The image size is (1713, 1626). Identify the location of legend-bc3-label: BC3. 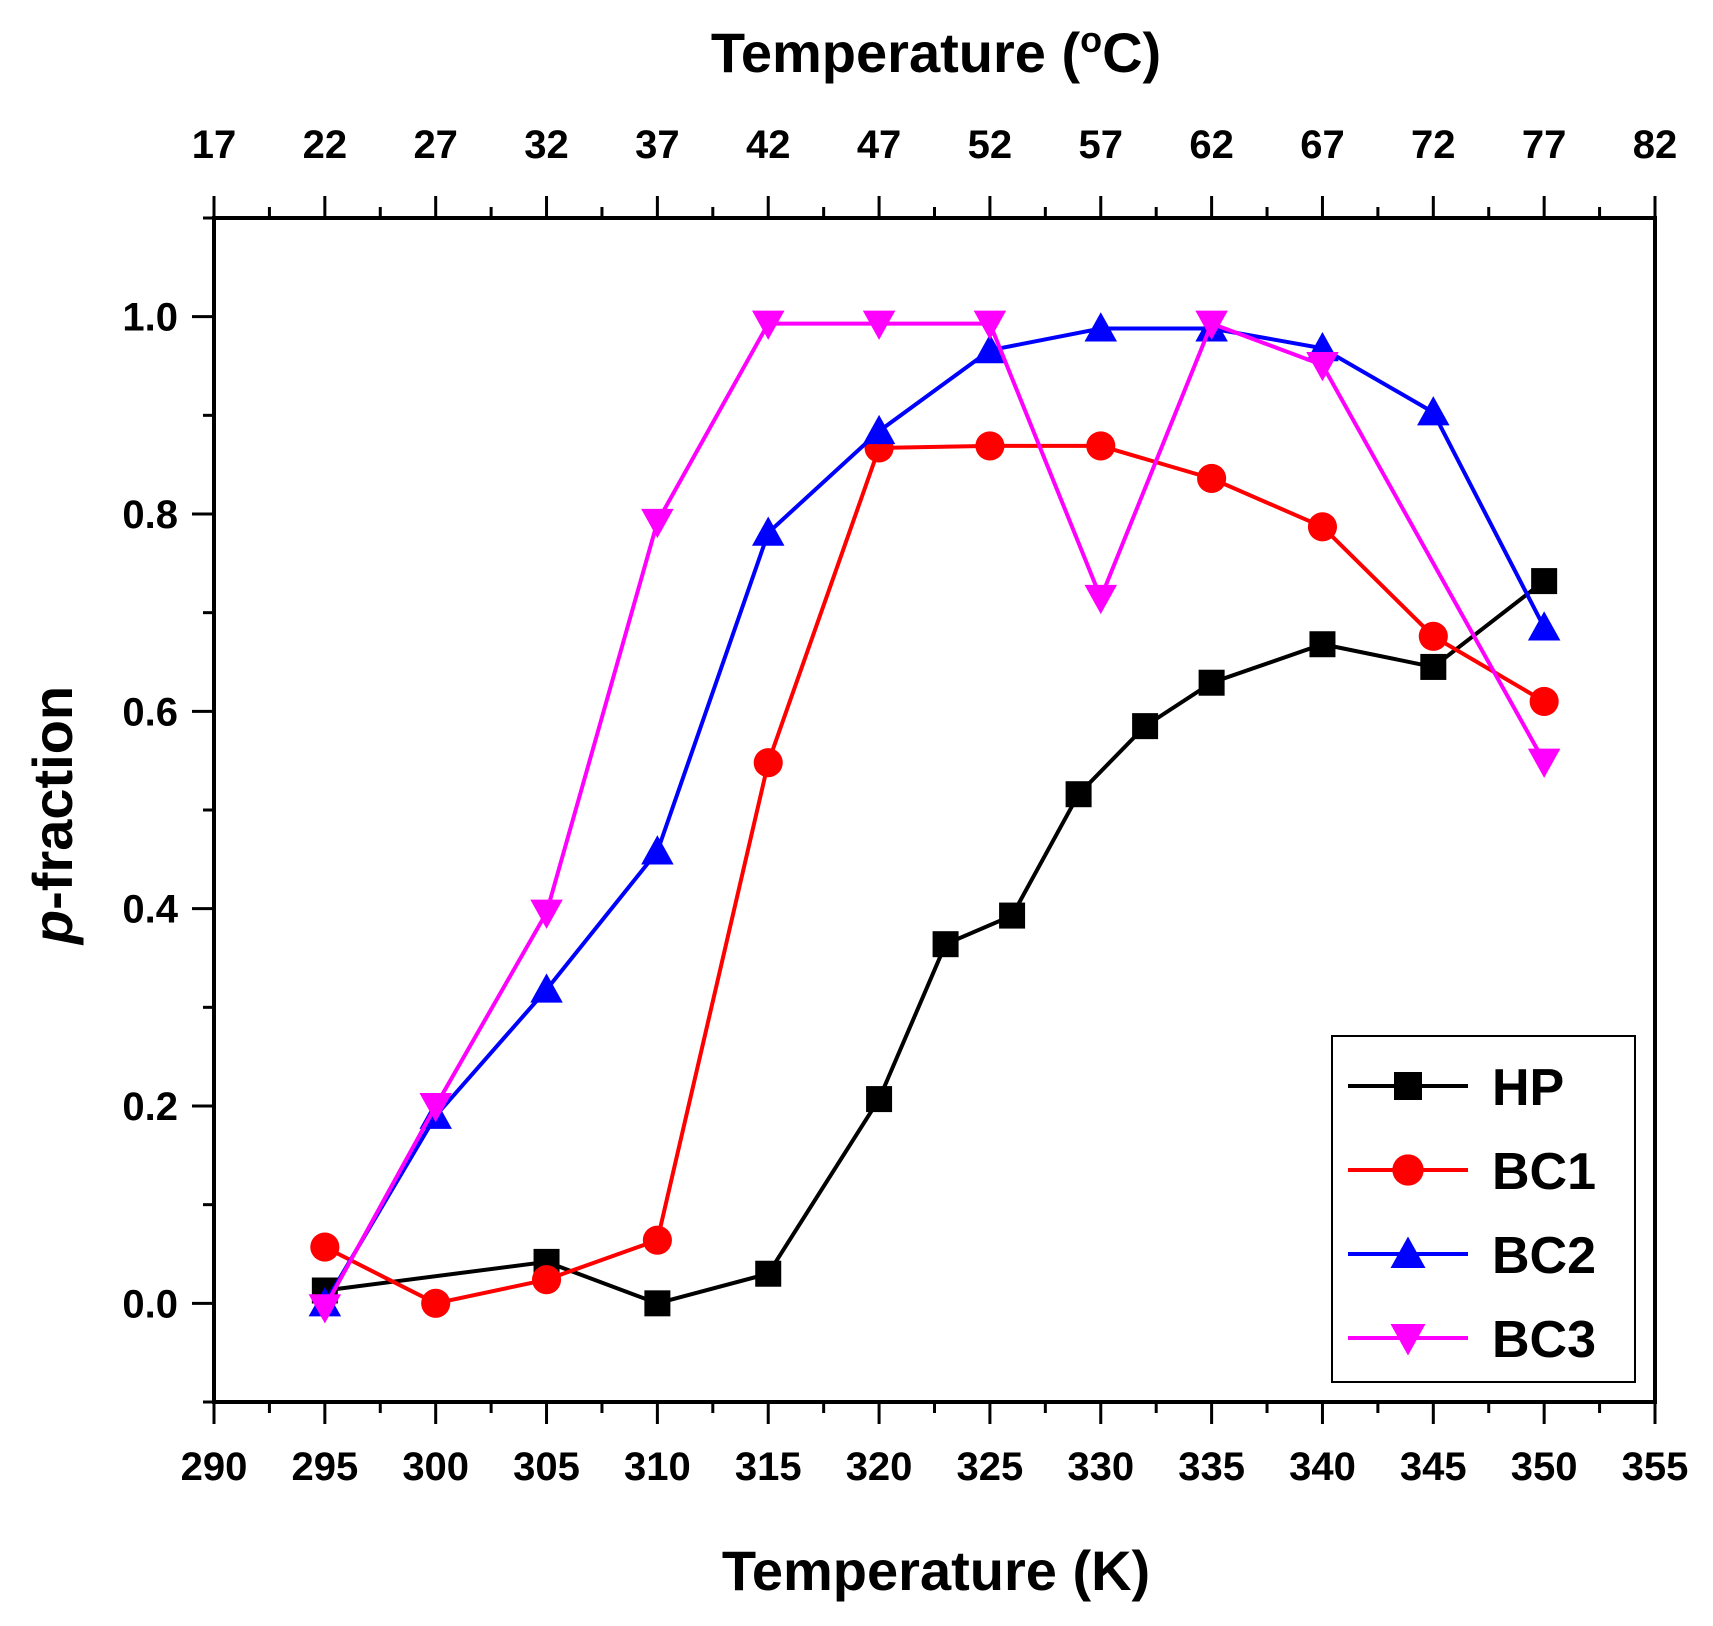
(1544, 1340).